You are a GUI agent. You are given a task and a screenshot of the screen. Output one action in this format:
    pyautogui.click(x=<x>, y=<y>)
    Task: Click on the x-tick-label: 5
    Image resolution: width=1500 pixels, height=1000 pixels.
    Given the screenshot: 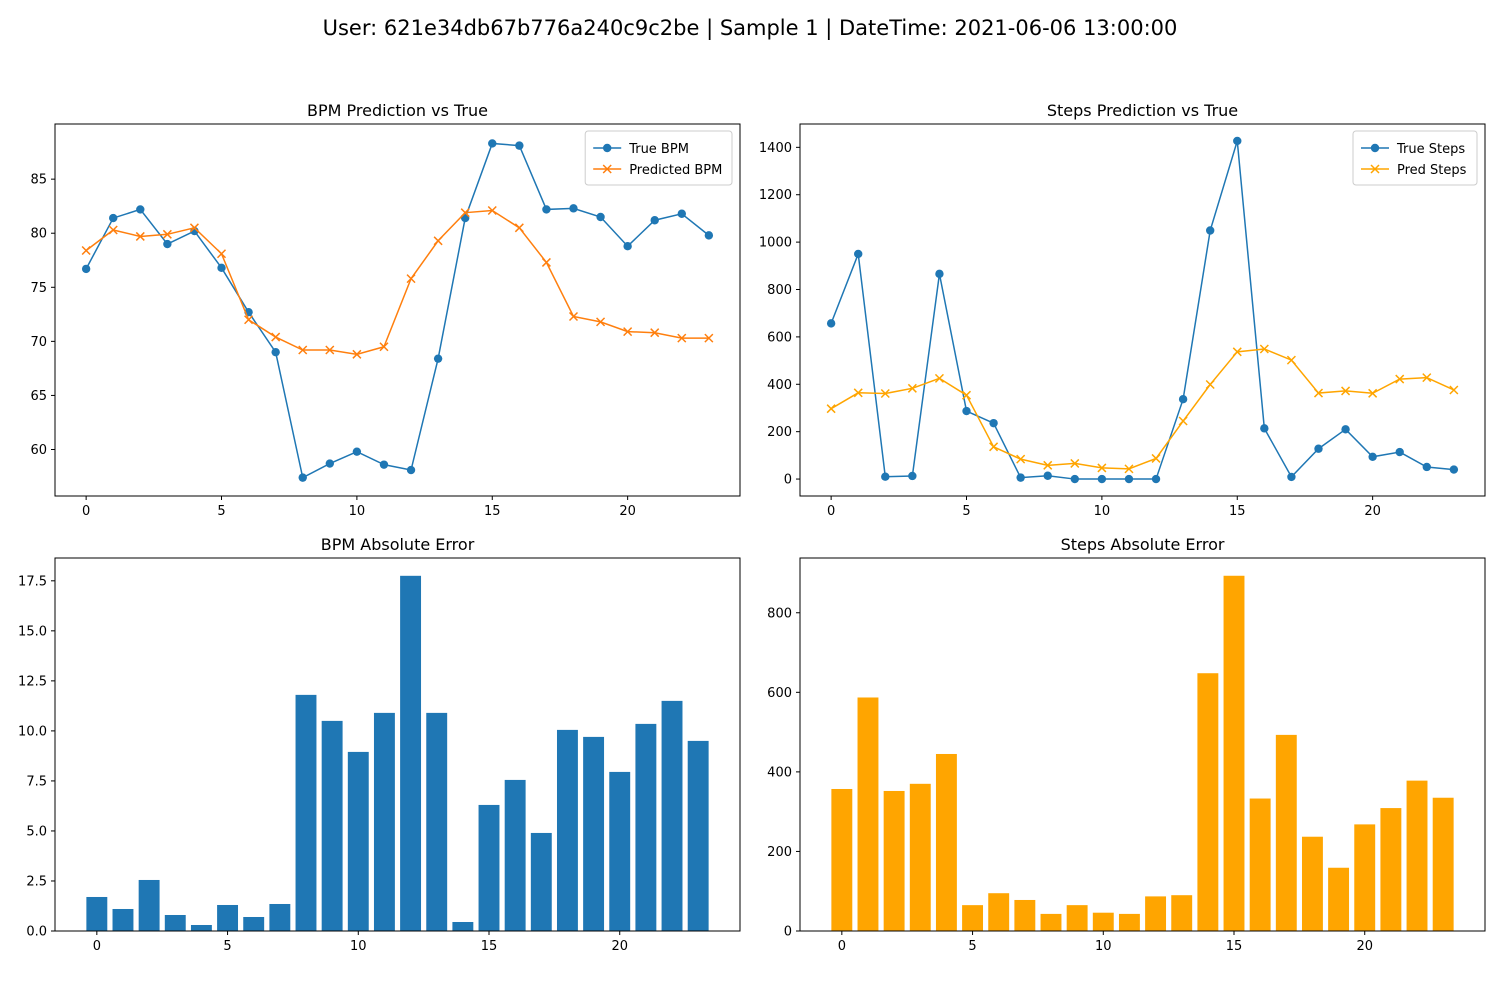 What is the action you would take?
    pyautogui.click(x=972, y=946)
    